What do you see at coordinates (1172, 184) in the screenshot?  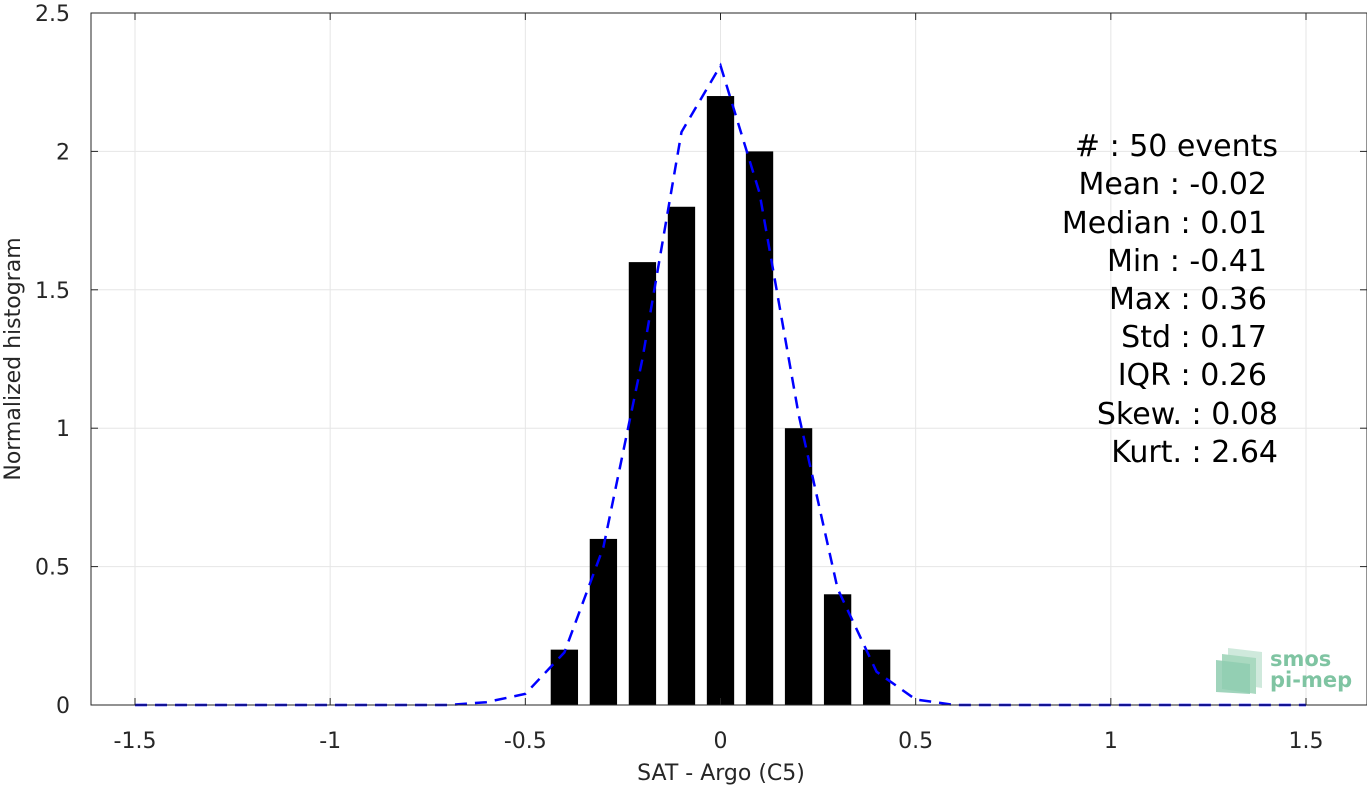 I see `stat-mean: Mean : -0.02` at bounding box center [1172, 184].